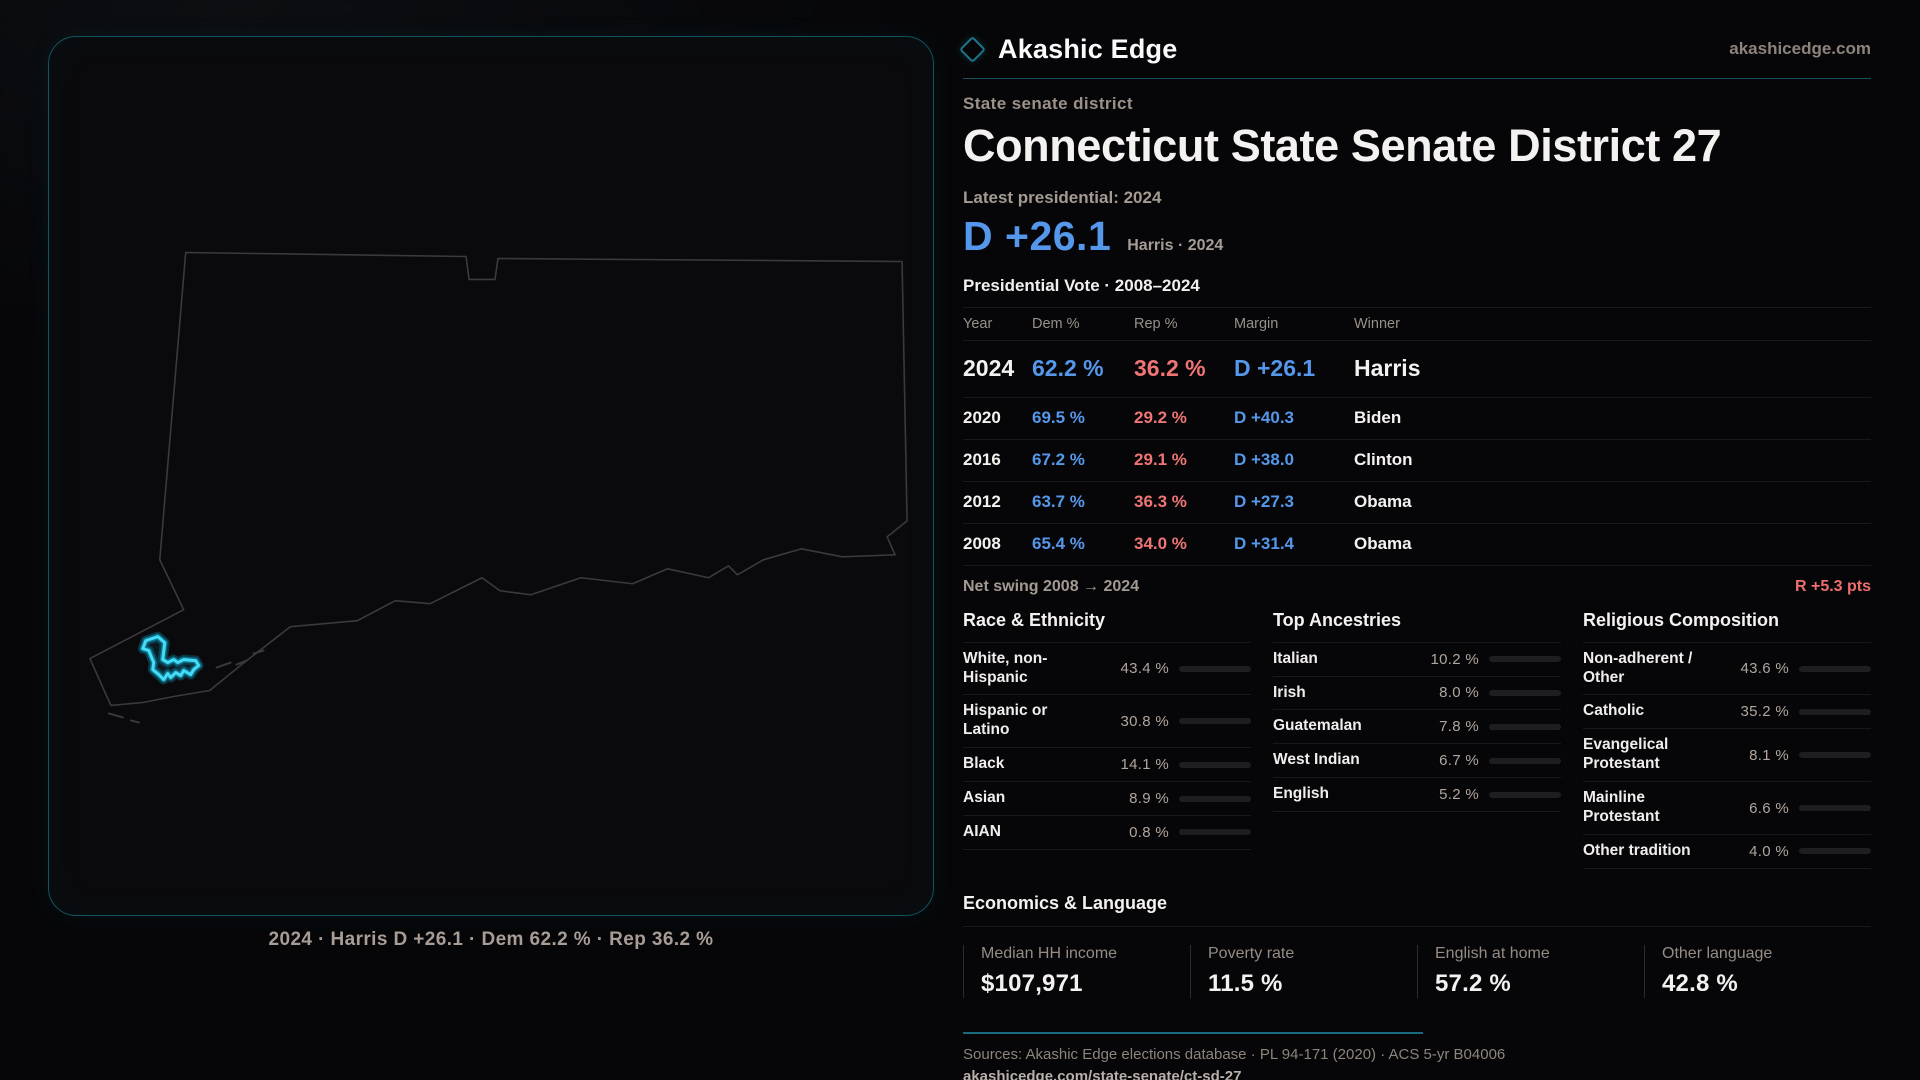 The image size is (1920, 1080). I want to click on headline-margin-caption: Harris · 2024, so click(1175, 245).